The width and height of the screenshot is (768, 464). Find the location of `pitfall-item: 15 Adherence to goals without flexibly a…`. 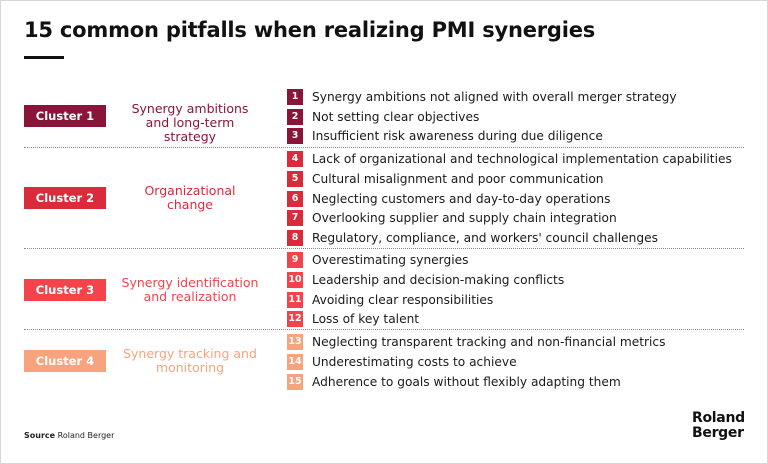

pitfall-item: 15 Adherence to goals without flexibly a… is located at coordinates (454, 381).